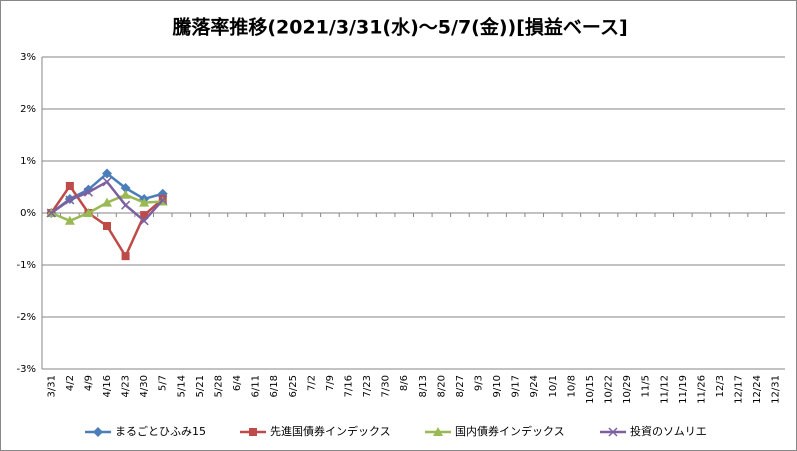 The width and height of the screenshot is (797, 451). I want to click on legend-item: まるごとひふみ15, so click(145, 431).